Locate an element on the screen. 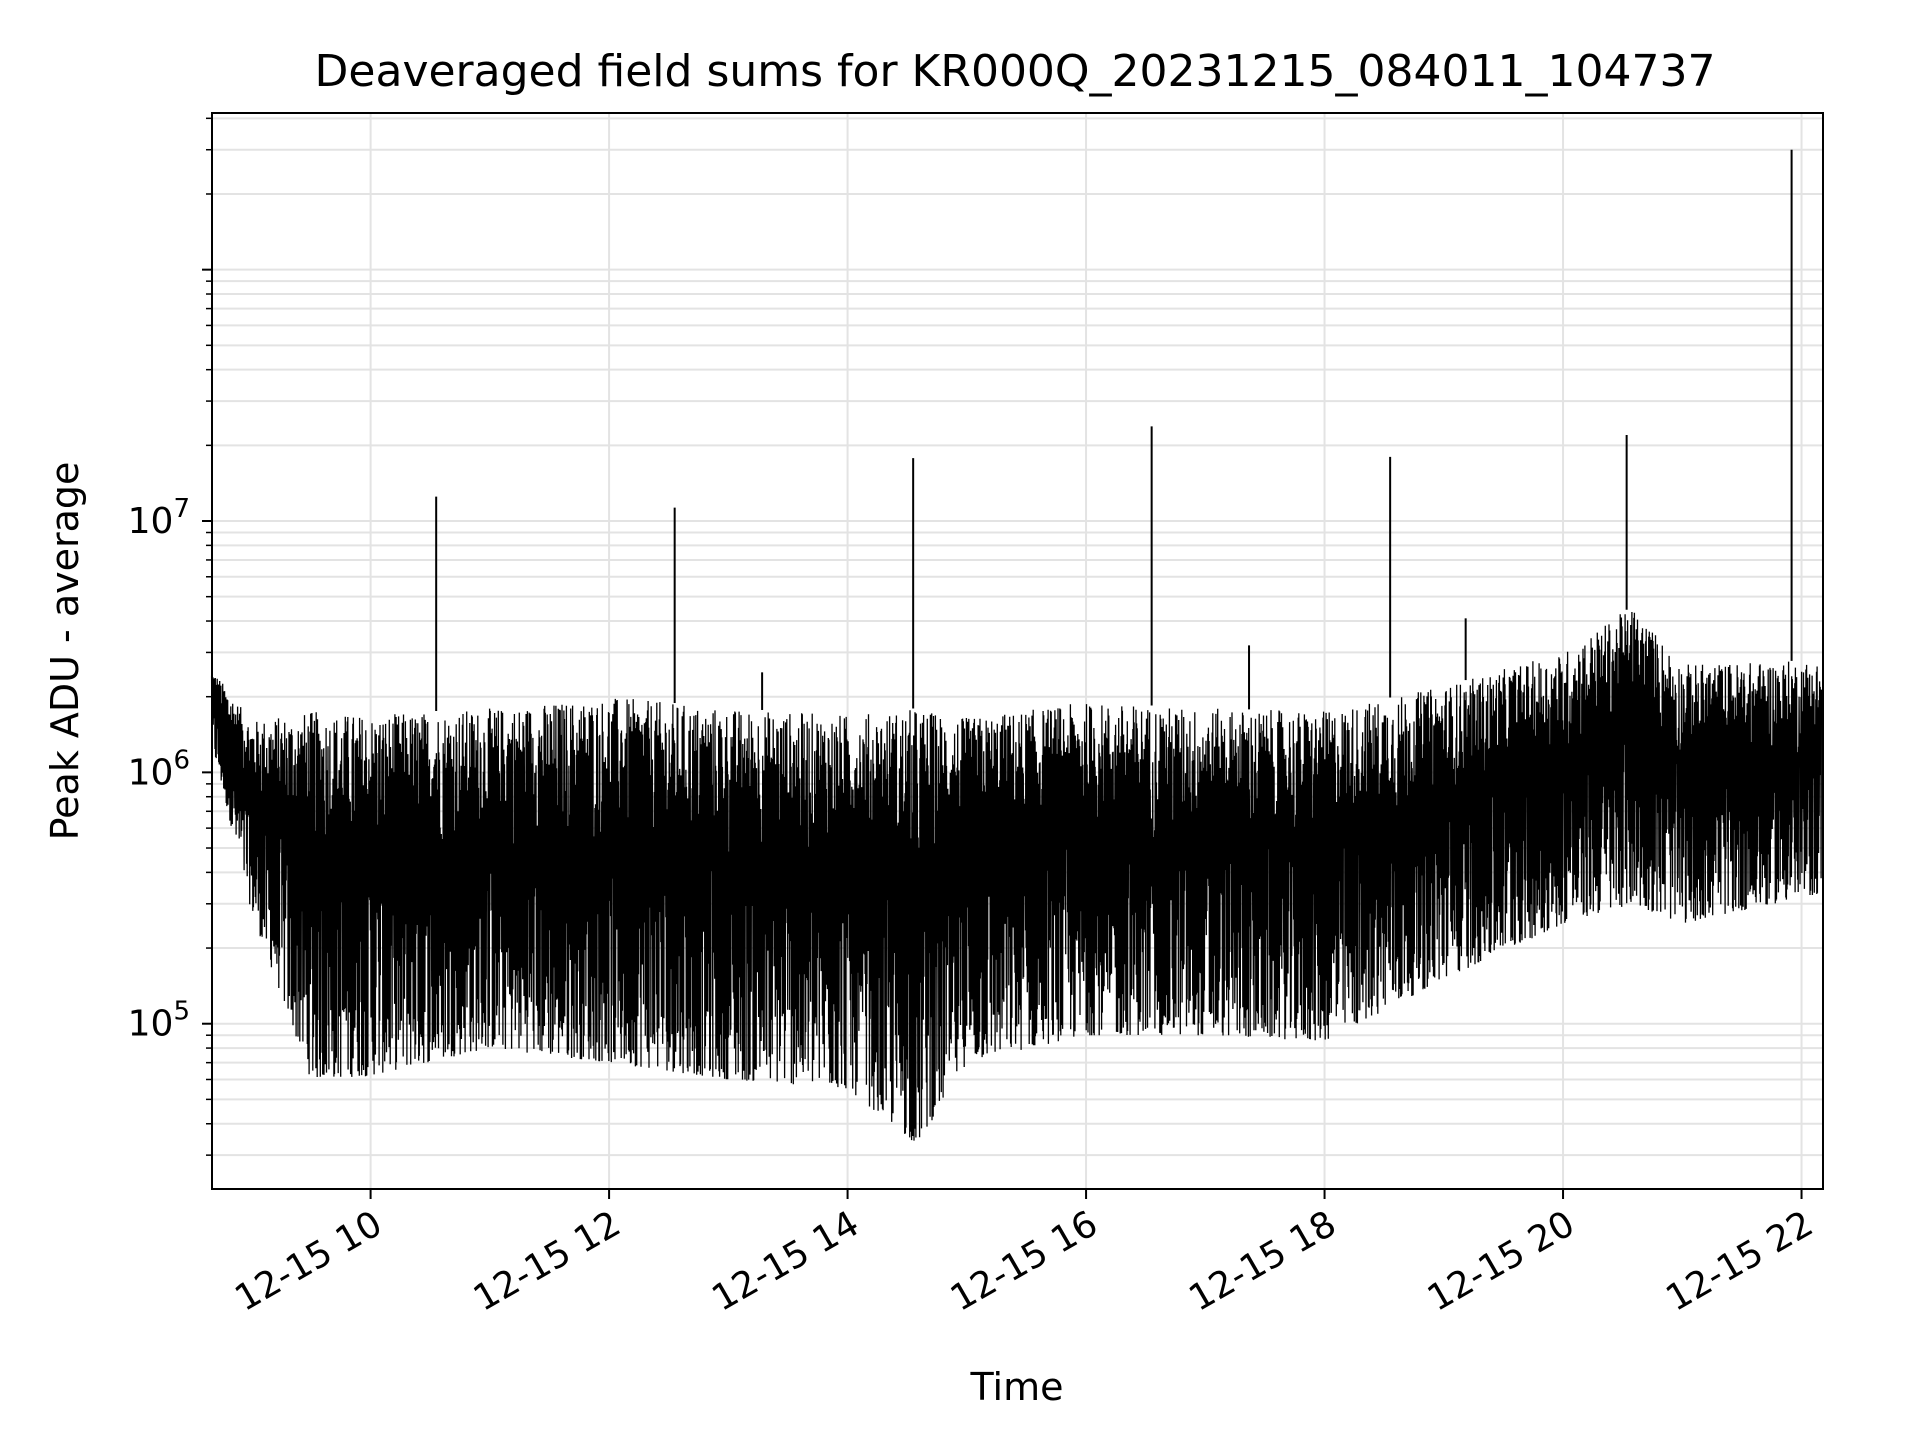  y-tick-label: 10⁵ is located at coordinates (159, 1021).